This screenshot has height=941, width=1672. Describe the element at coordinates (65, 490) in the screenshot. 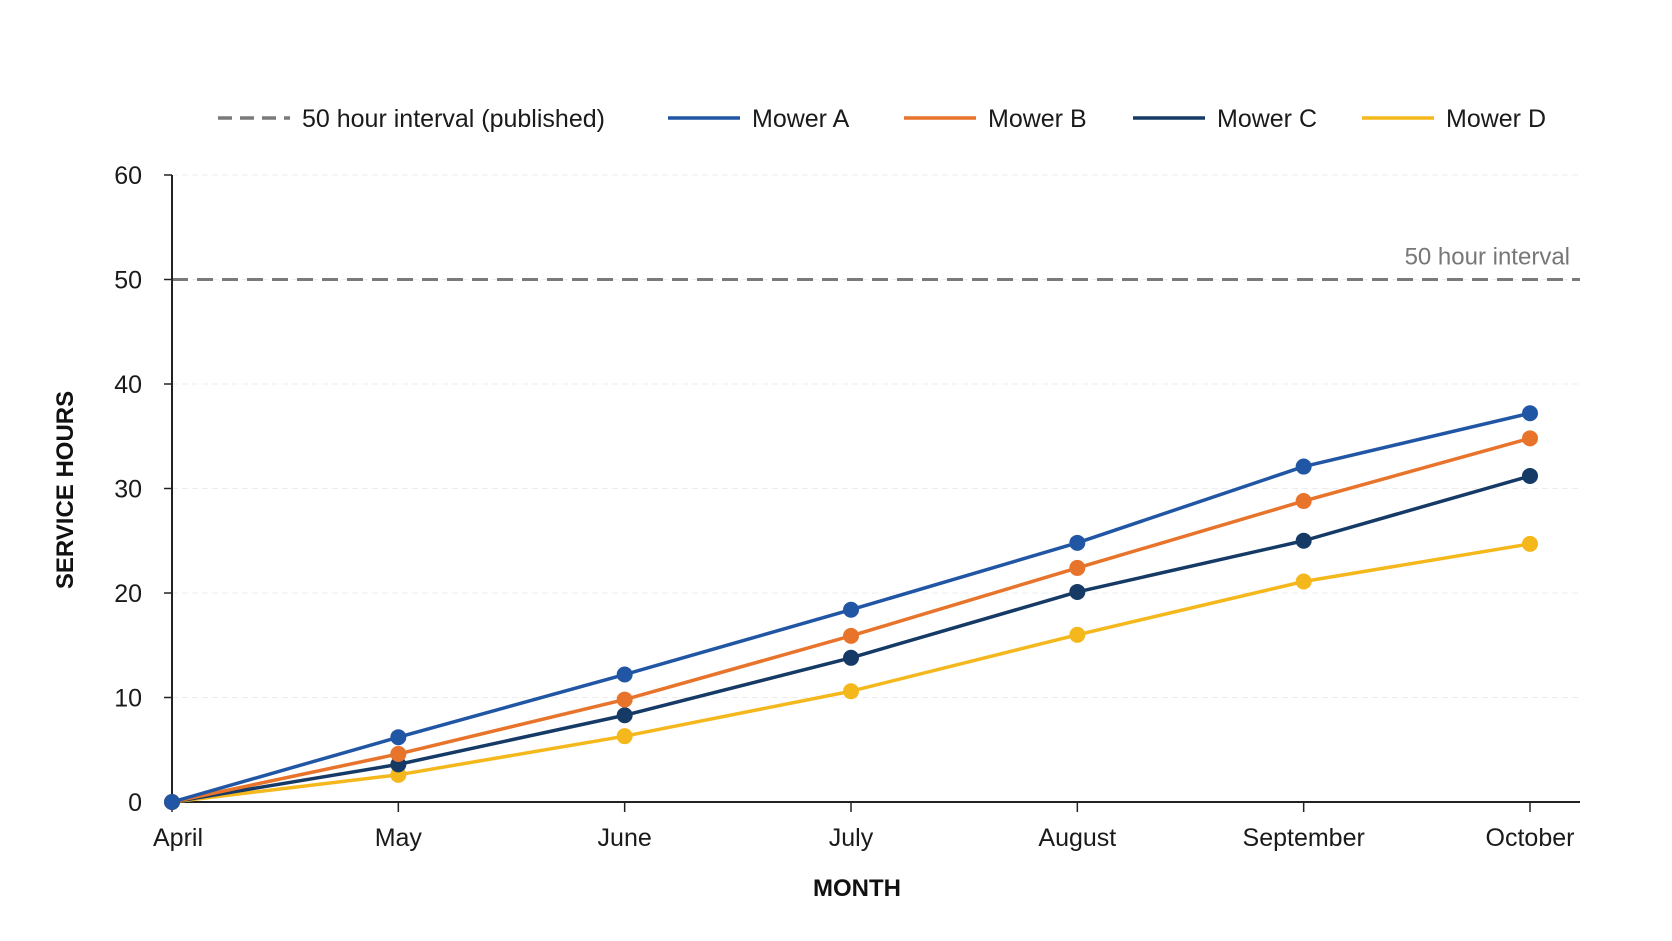

I see `y-axis-title: SERVICE HOURS` at that location.